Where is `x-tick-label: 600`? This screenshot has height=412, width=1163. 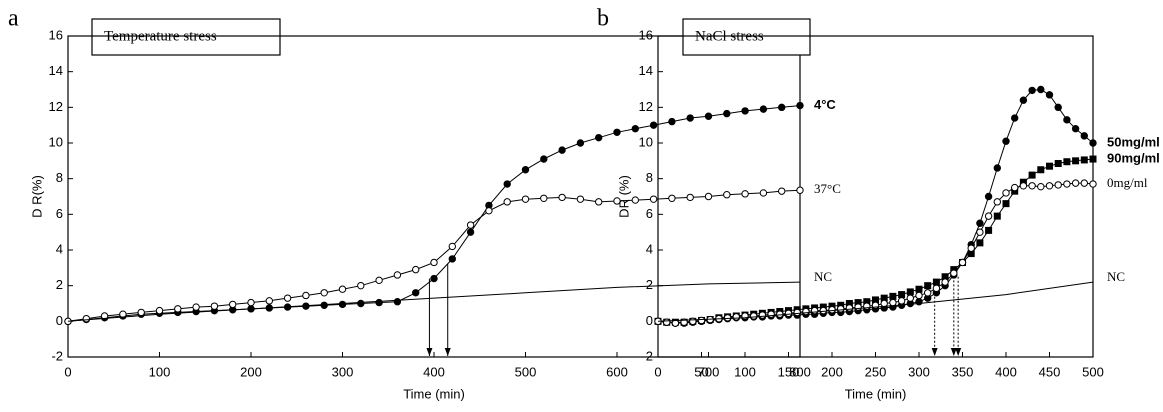
x-tick-label: 600 is located at coordinates (617, 371).